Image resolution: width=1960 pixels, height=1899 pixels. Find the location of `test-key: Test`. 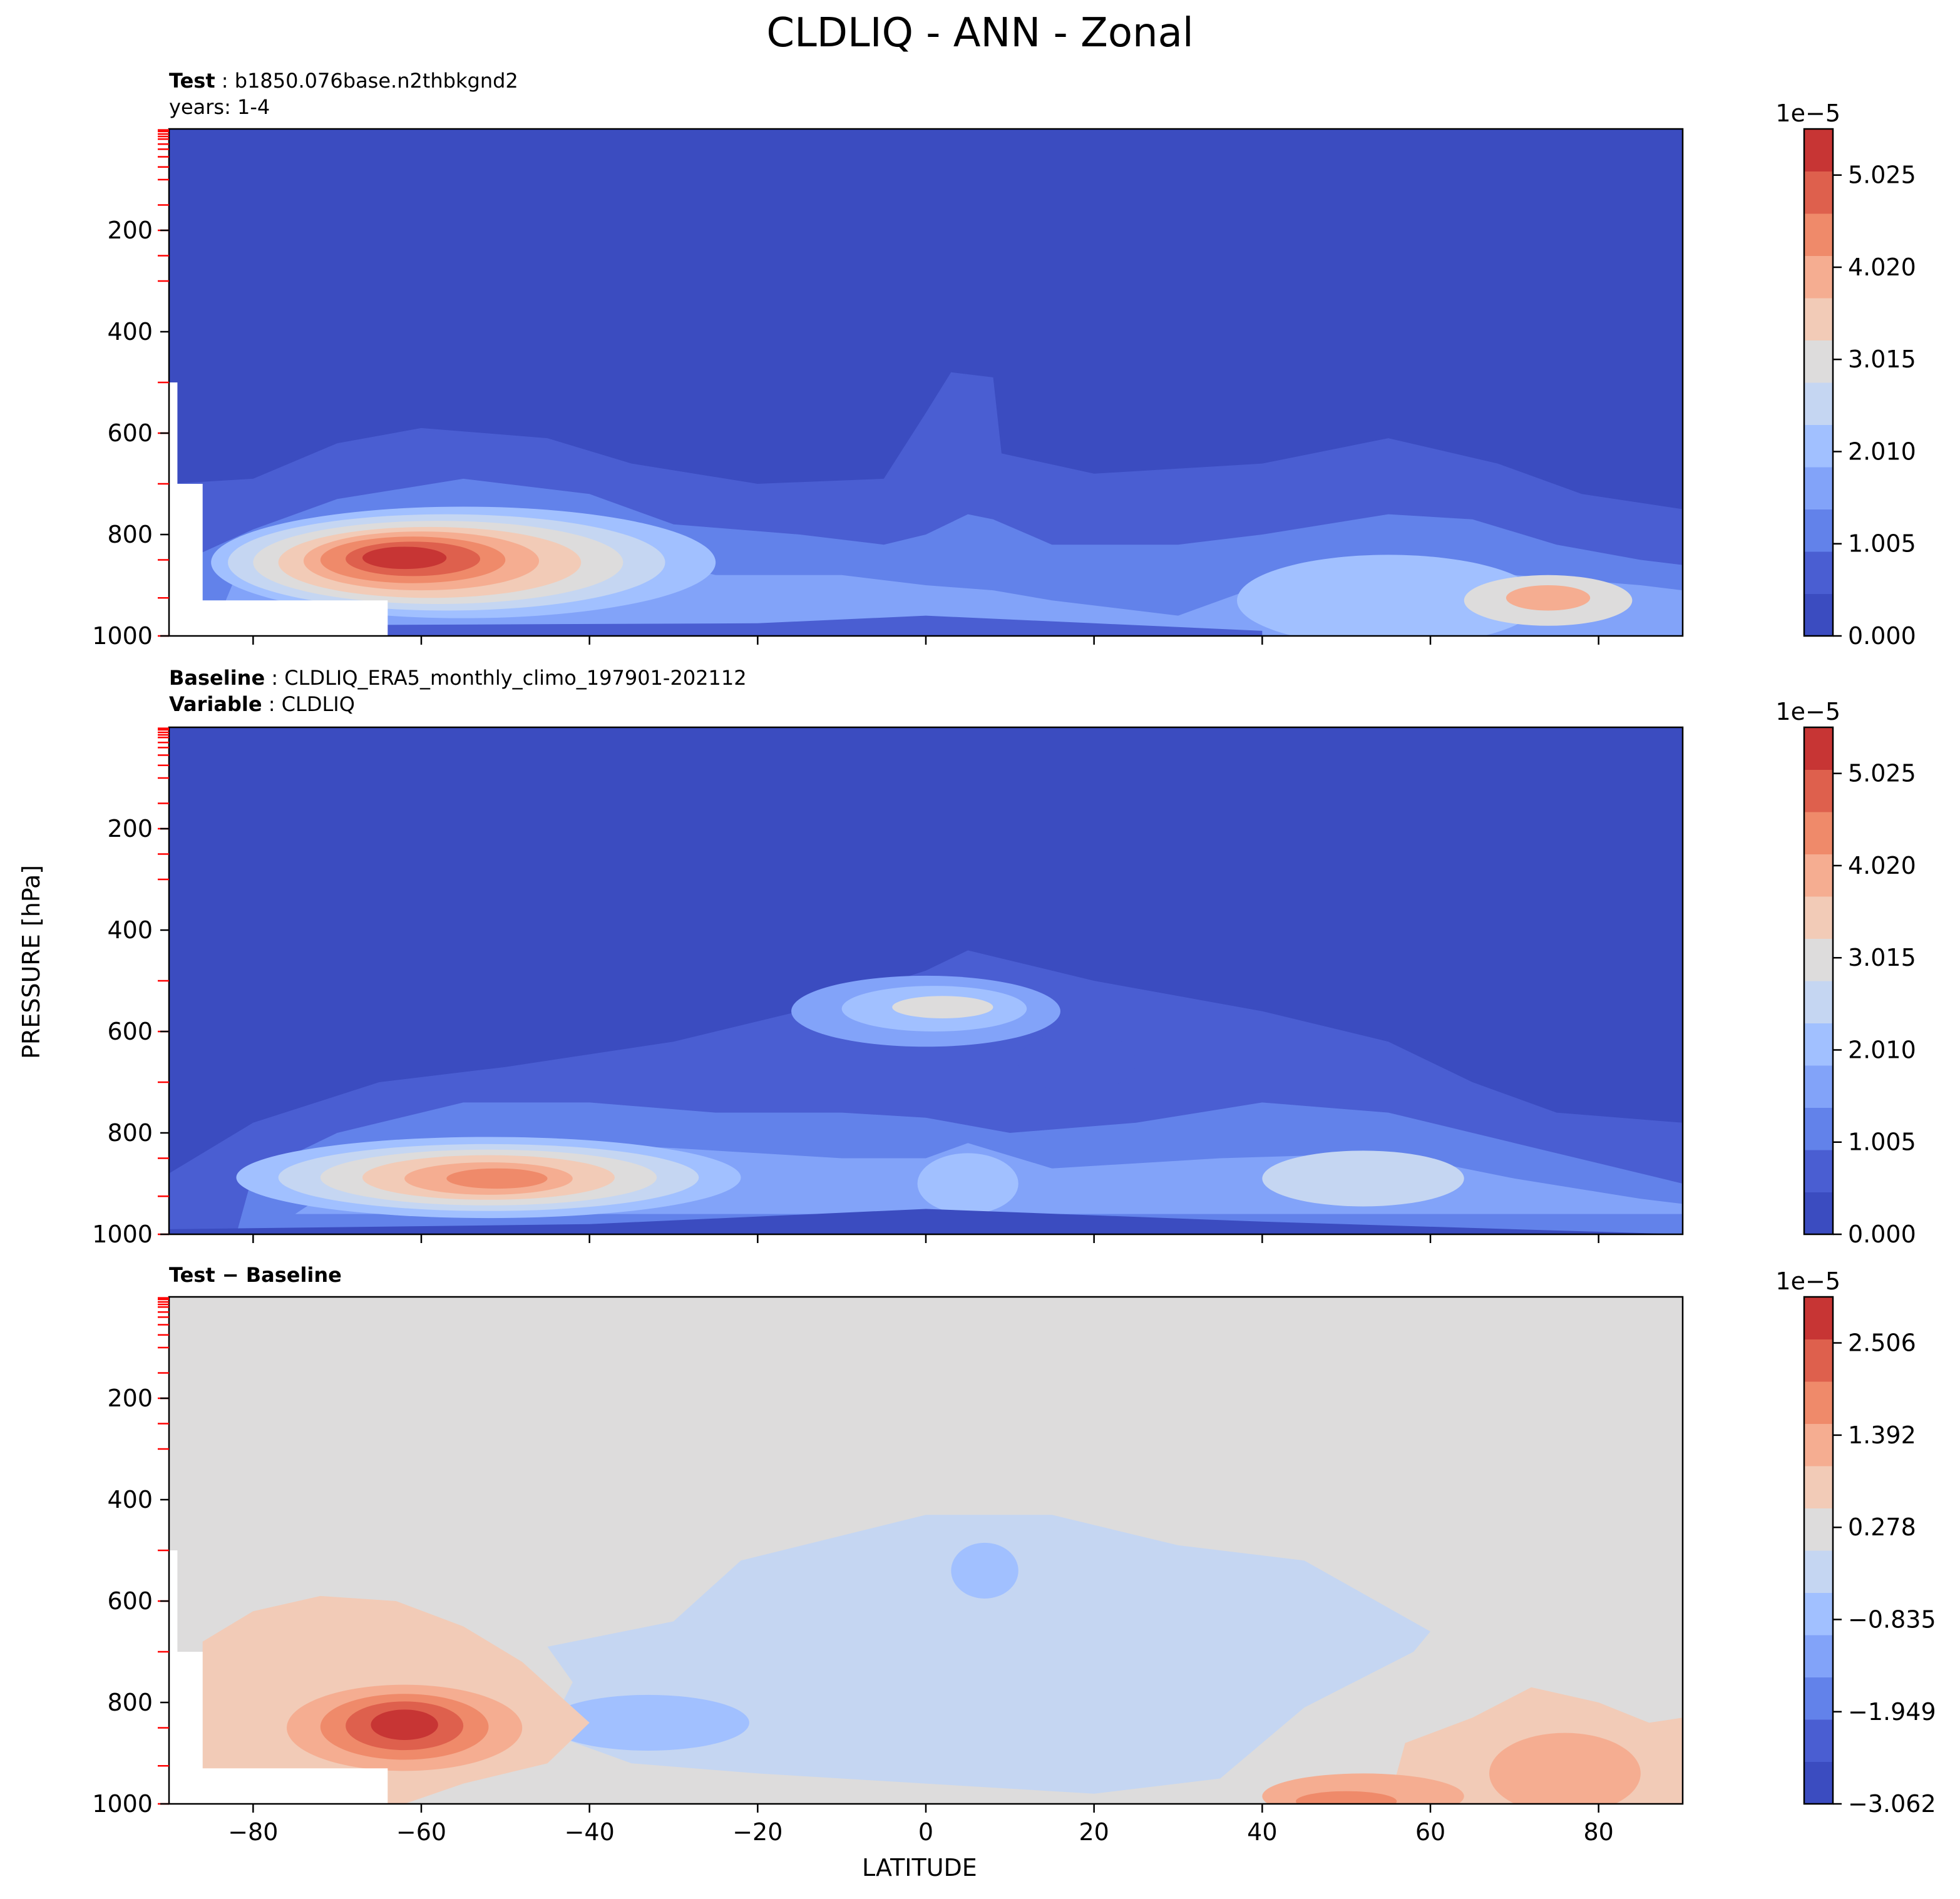

test-key: Test is located at coordinates (192, 81).